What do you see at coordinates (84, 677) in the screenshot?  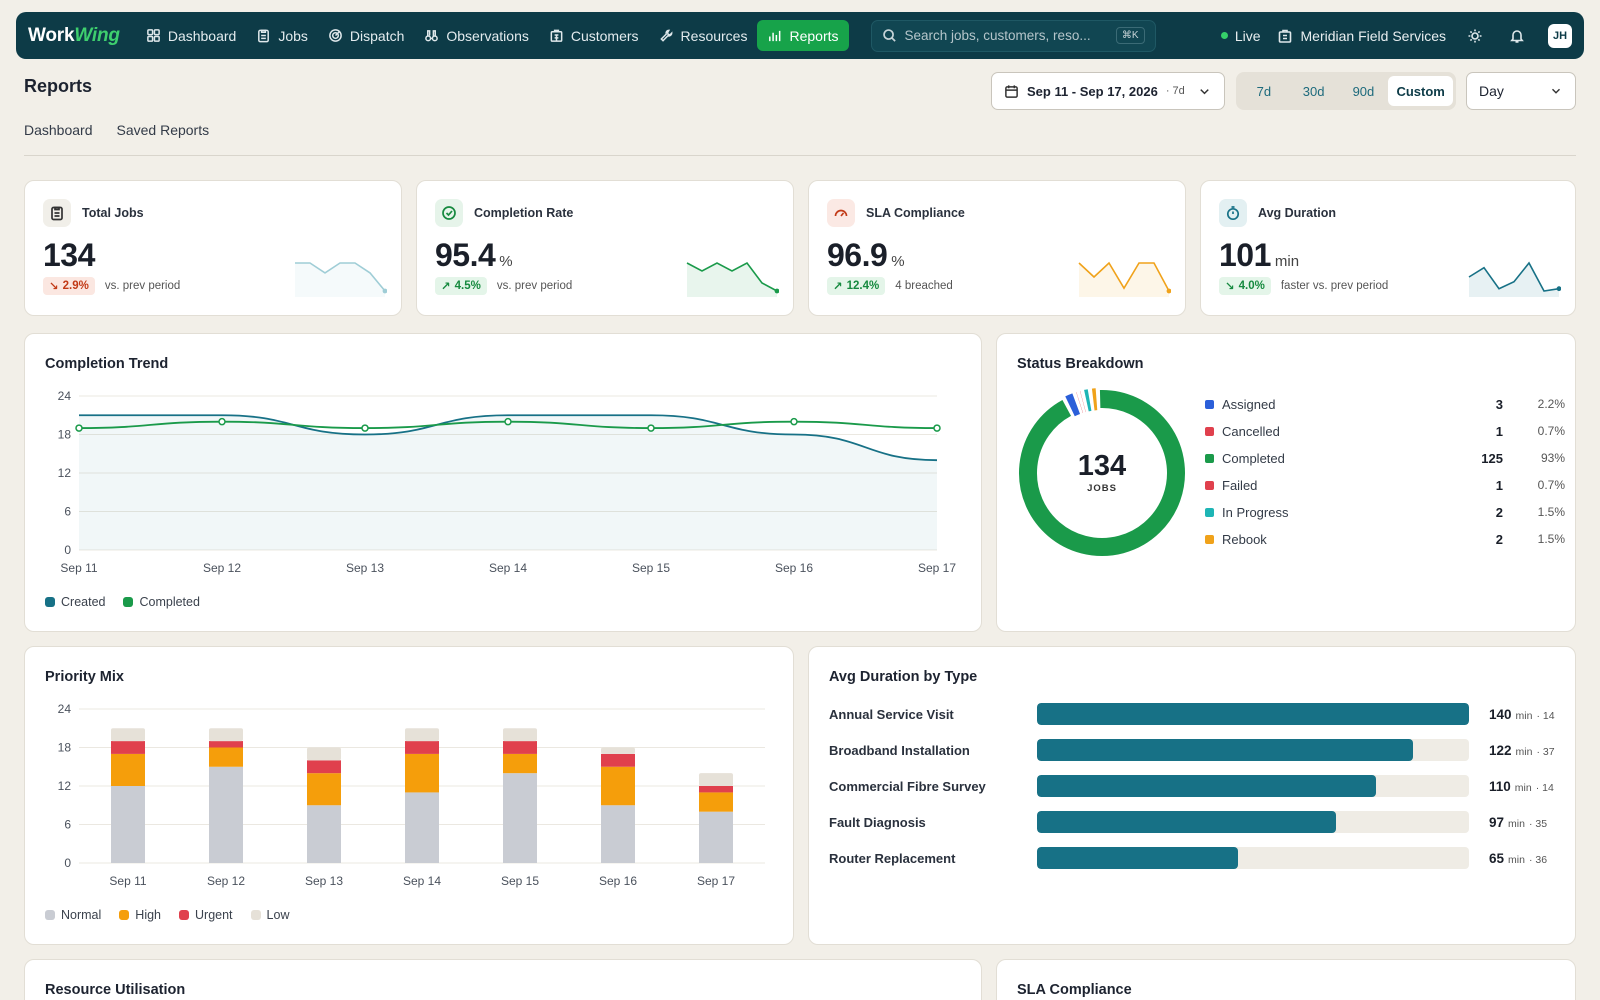 I see `card-title: Priority Mix` at bounding box center [84, 677].